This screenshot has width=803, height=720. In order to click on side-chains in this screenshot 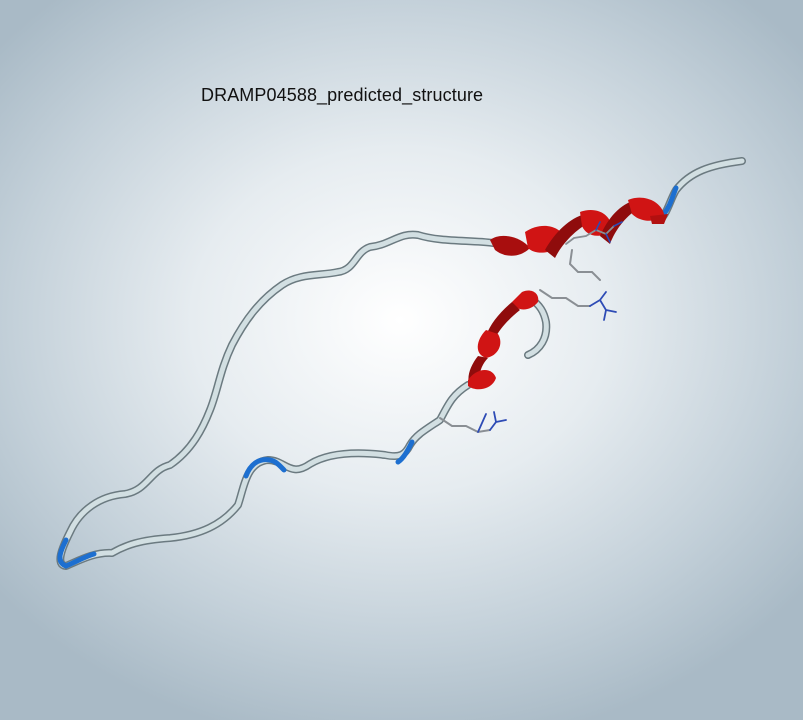, I will do `click(531, 327)`.